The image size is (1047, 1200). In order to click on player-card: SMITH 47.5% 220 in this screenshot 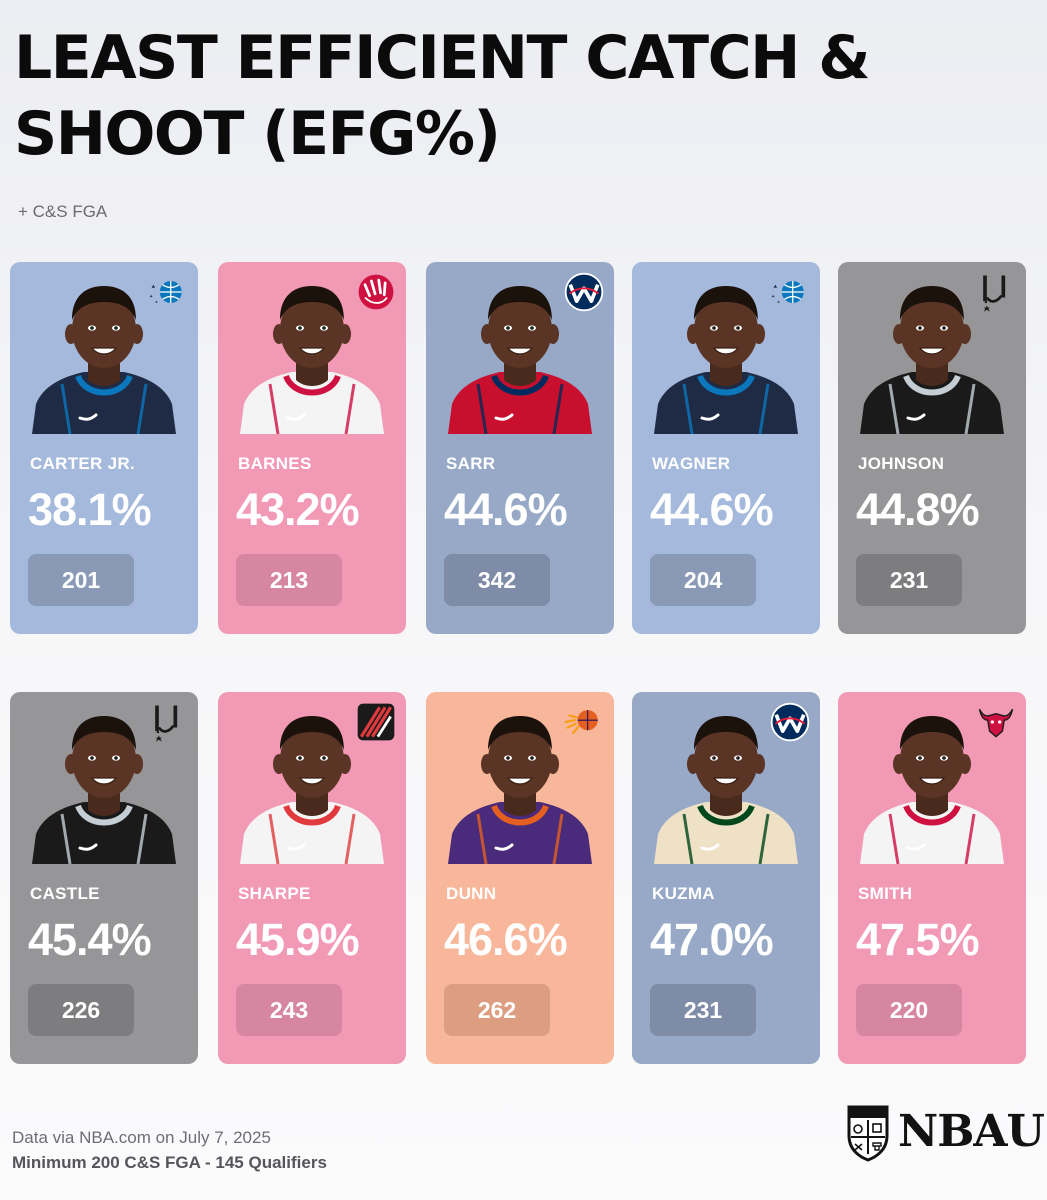, I will do `click(932, 878)`.